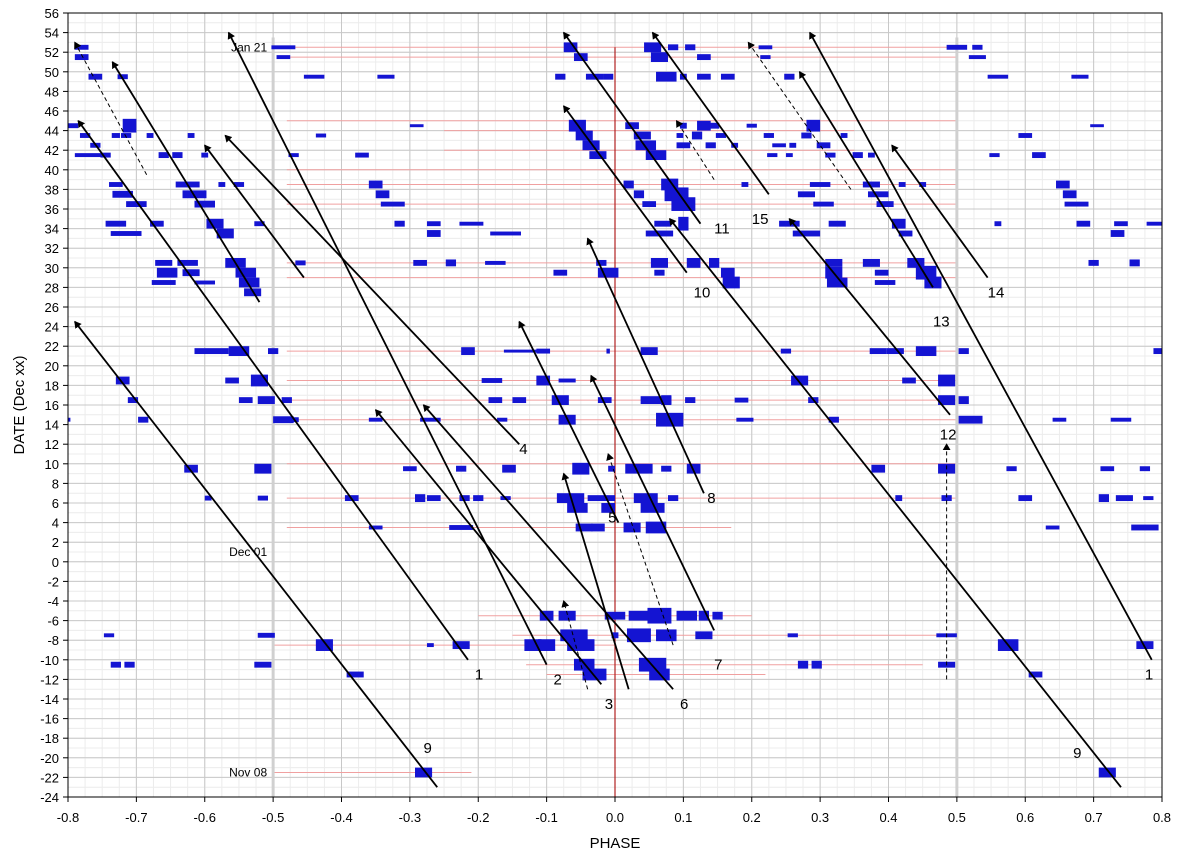 Image resolution: width=1186 pixels, height=858 pixels. I want to click on y-tick-label: 12, so click(52, 444).